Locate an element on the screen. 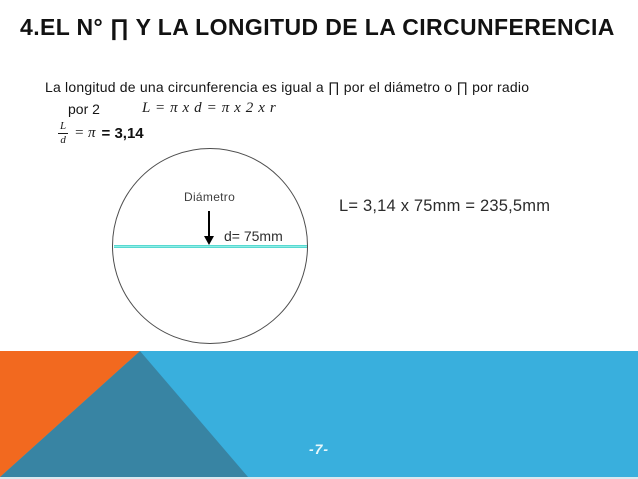 This screenshot has width=638, height=479. diameter-line is located at coordinates (210, 246).